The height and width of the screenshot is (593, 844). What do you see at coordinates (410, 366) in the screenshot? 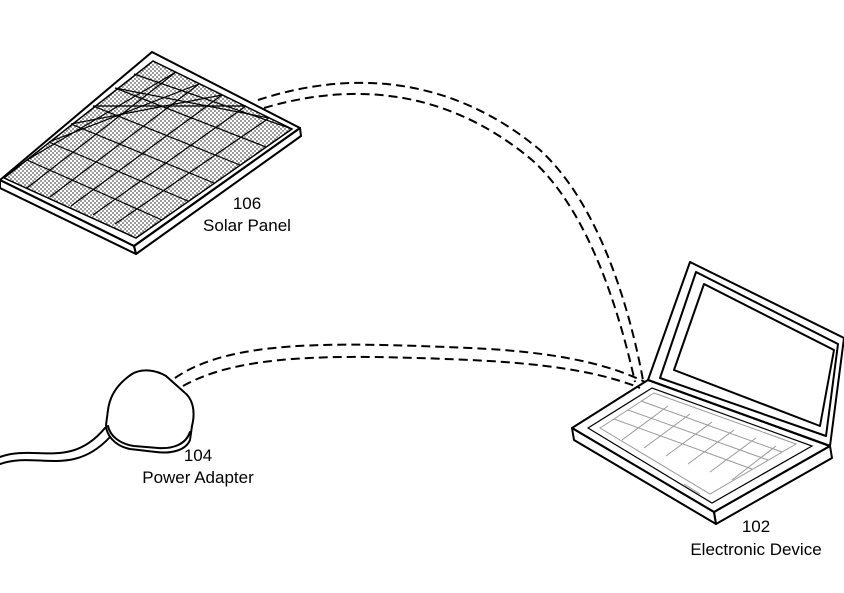
I see `power-adapter-cable` at bounding box center [410, 366].